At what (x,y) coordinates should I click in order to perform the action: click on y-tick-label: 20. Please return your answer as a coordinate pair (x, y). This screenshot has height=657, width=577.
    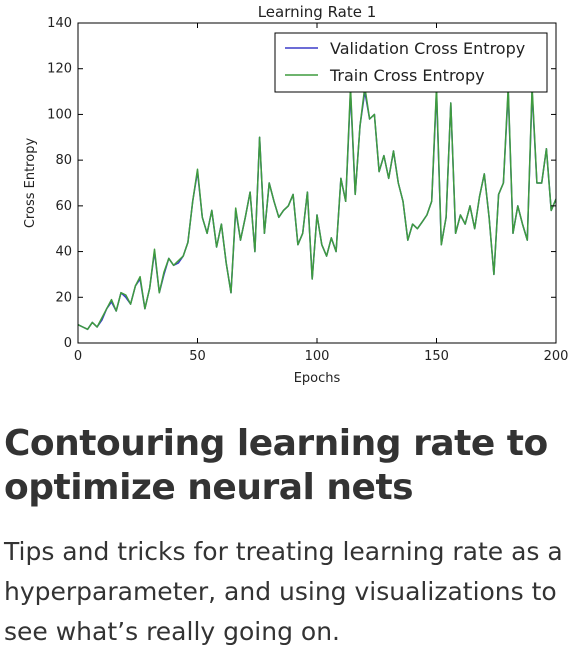
    Looking at the image, I should click on (63, 297).